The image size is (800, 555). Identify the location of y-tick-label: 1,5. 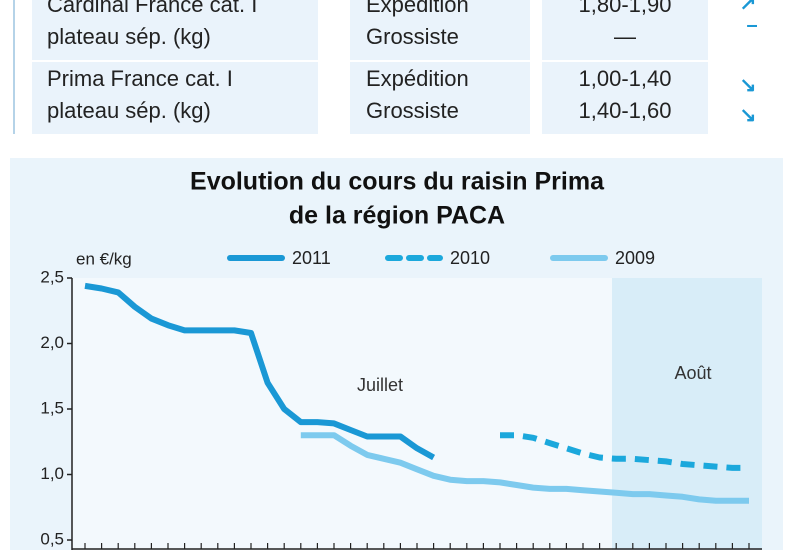
(52, 407).